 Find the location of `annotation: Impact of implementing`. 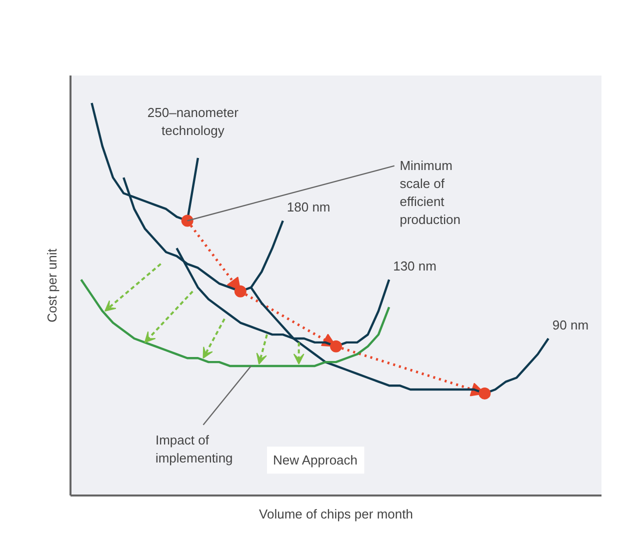

annotation: Impact of implementing is located at coordinates (194, 449).